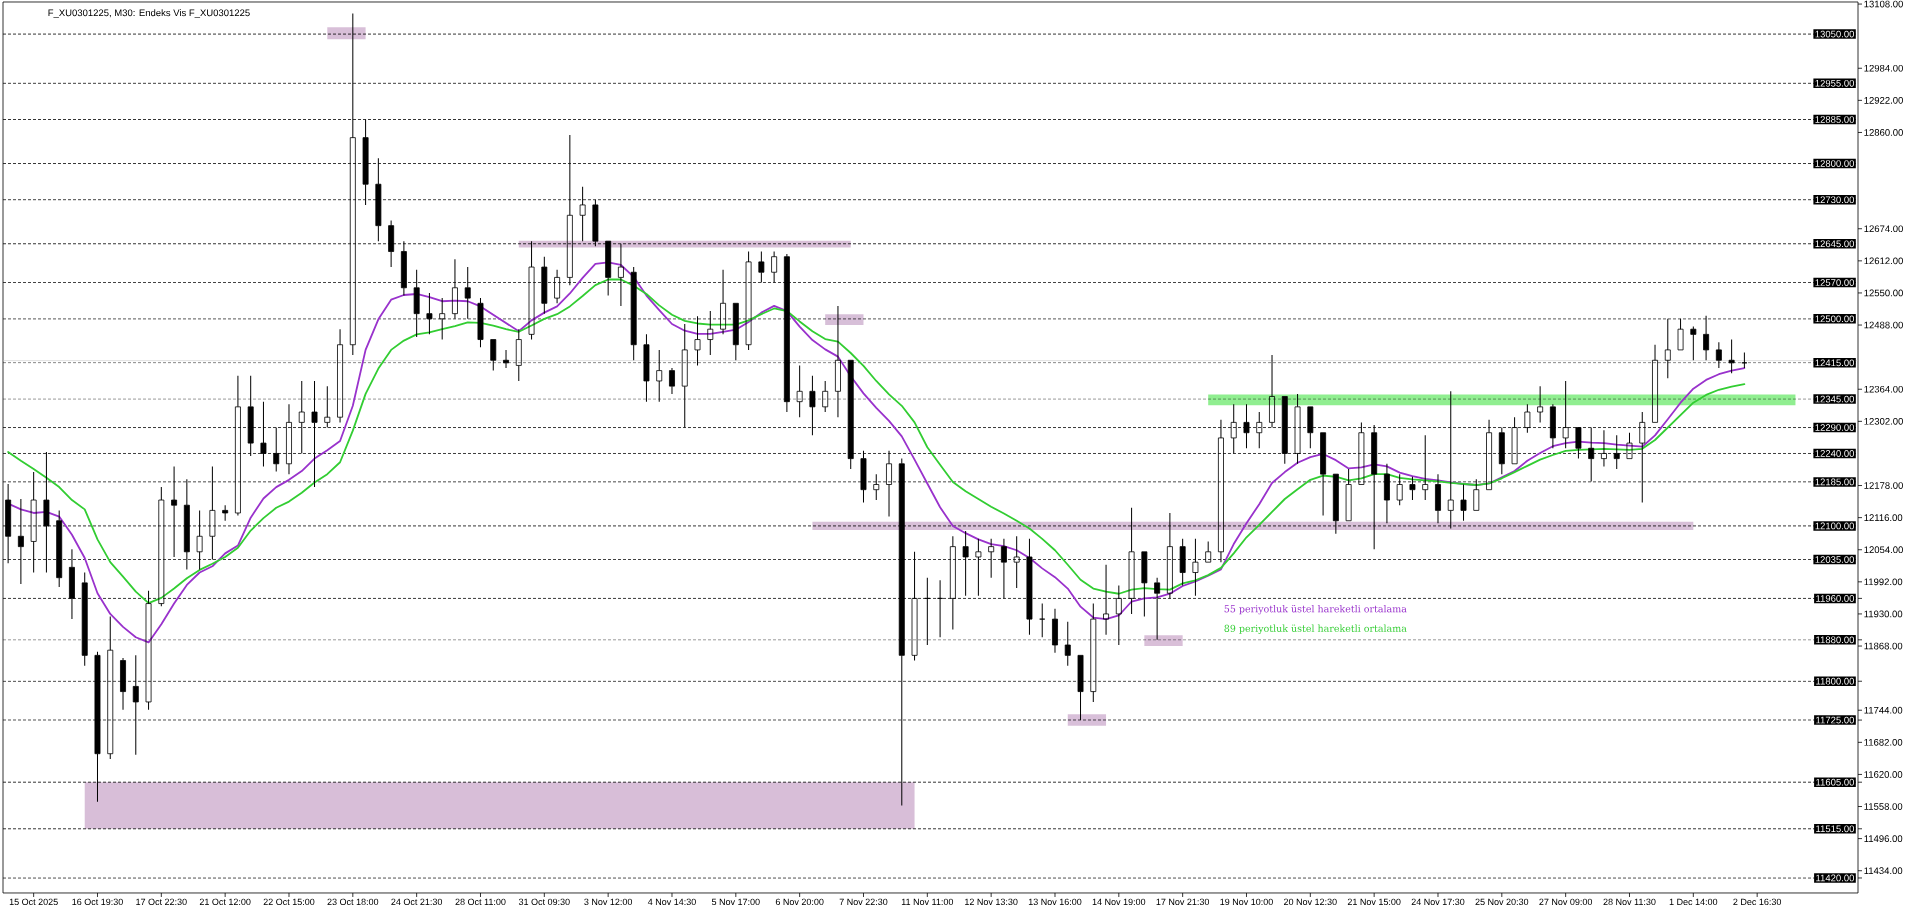 The image size is (1920, 923). What do you see at coordinates (1883, 100) in the screenshot?
I see `y-tick-label: 12922.00` at bounding box center [1883, 100].